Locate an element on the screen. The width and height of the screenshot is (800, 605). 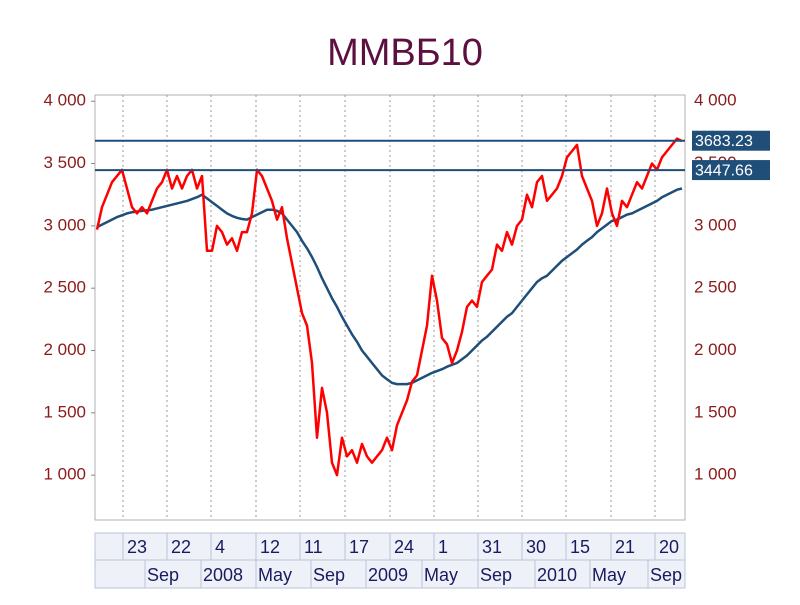
x-tick-label: 2010 is located at coordinates (557, 575).